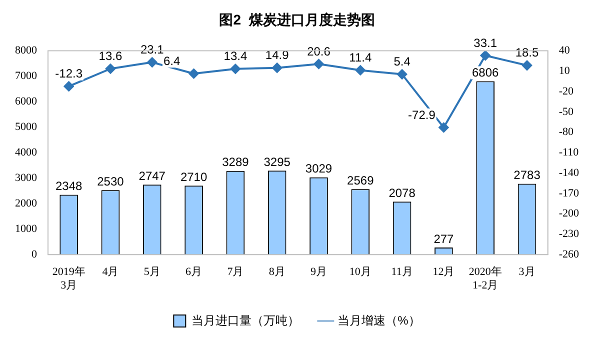 This screenshot has height=345, width=600. Describe the element at coordinates (297, 19) in the screenshot. I see `chart-title: 图2 煤炭进口月度走势图` at that location.